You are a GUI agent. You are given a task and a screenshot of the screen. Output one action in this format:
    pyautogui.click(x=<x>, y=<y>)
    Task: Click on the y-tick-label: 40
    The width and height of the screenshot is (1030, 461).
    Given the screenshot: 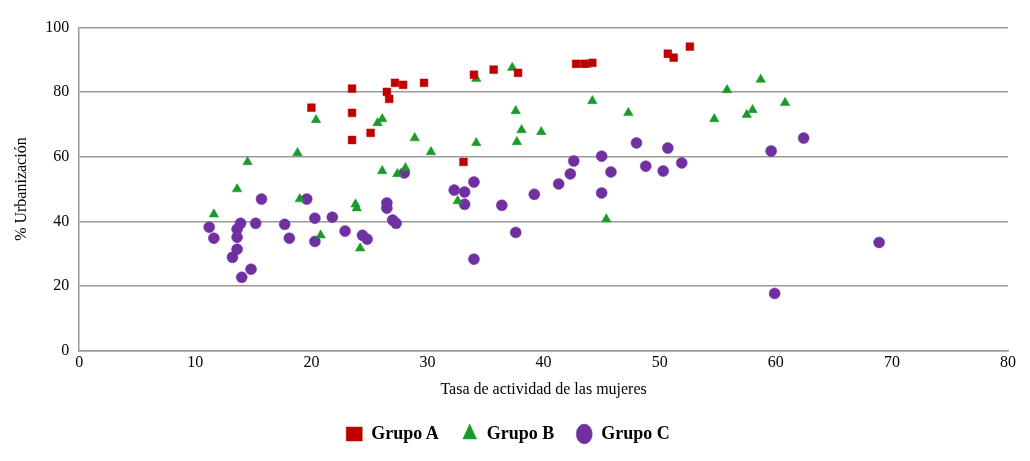 What is the action you would take?
    pyautogui.click(x=61, y=220)
    